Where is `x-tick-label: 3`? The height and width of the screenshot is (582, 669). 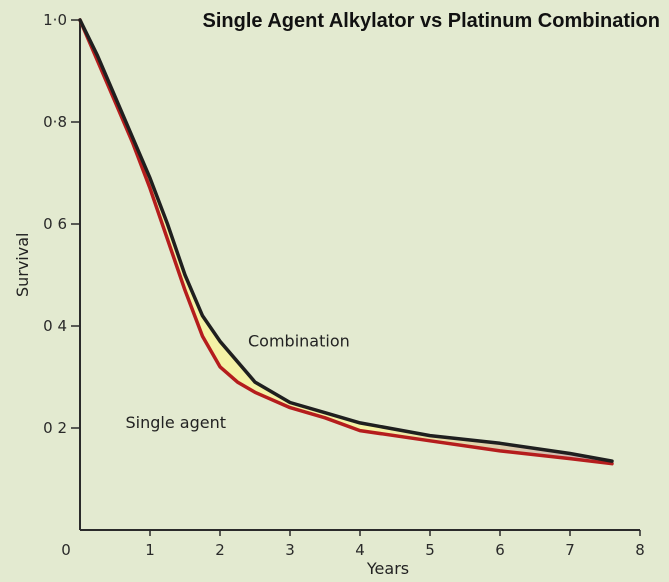
x-tick-label: 3 is located at coordinates (290, 550).